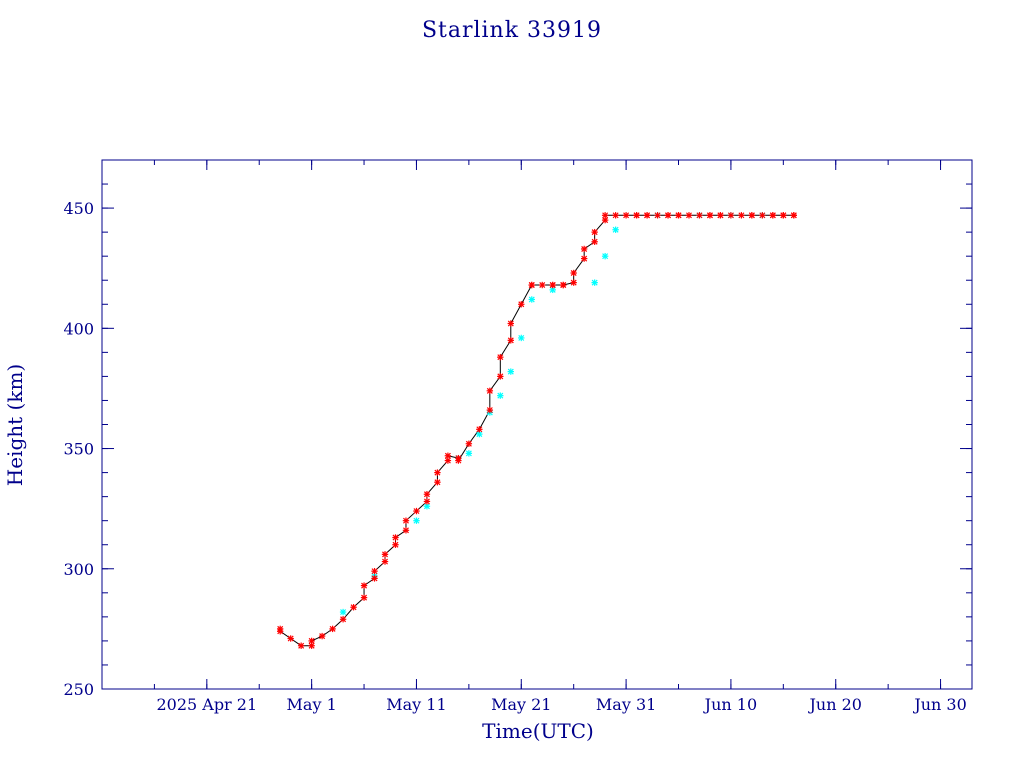  Describe the element at coordinates (78, 449) in the screenshot. I see `y-axis-tick-labels: 250 300 350 400 450` at that location.